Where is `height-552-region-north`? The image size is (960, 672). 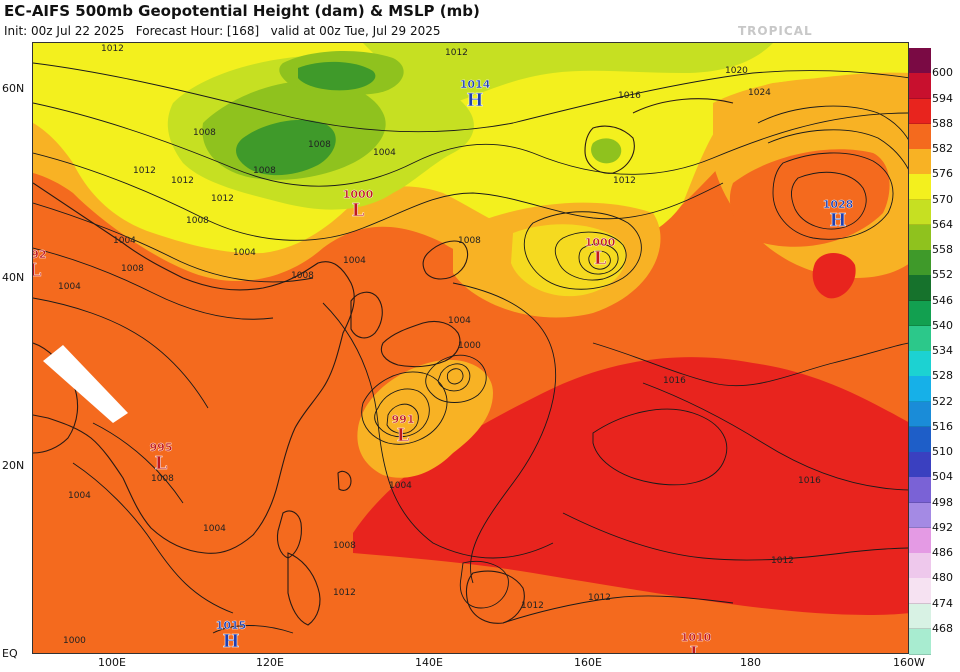 height-552-region-north is located at coordinates (337, 76).